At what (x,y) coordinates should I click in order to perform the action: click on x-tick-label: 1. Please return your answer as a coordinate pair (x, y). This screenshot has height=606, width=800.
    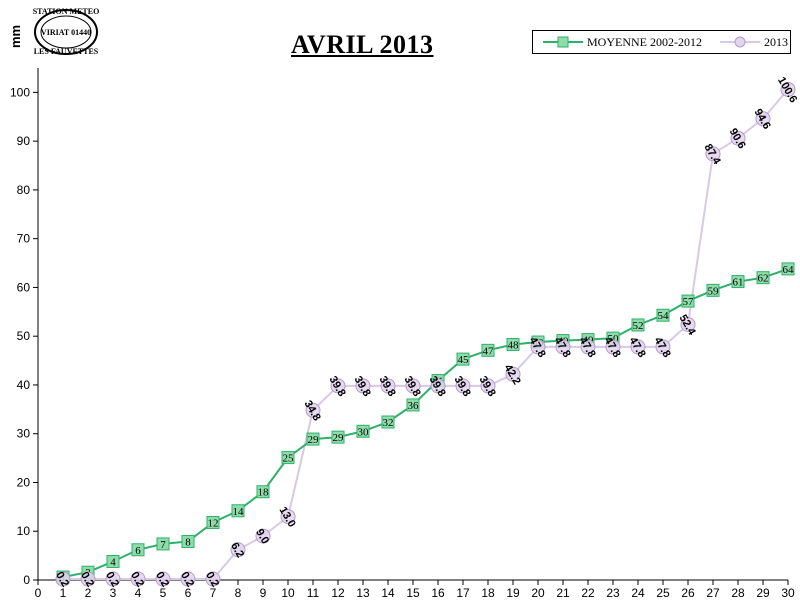
    Looking at the image, I should click on (63, 593).